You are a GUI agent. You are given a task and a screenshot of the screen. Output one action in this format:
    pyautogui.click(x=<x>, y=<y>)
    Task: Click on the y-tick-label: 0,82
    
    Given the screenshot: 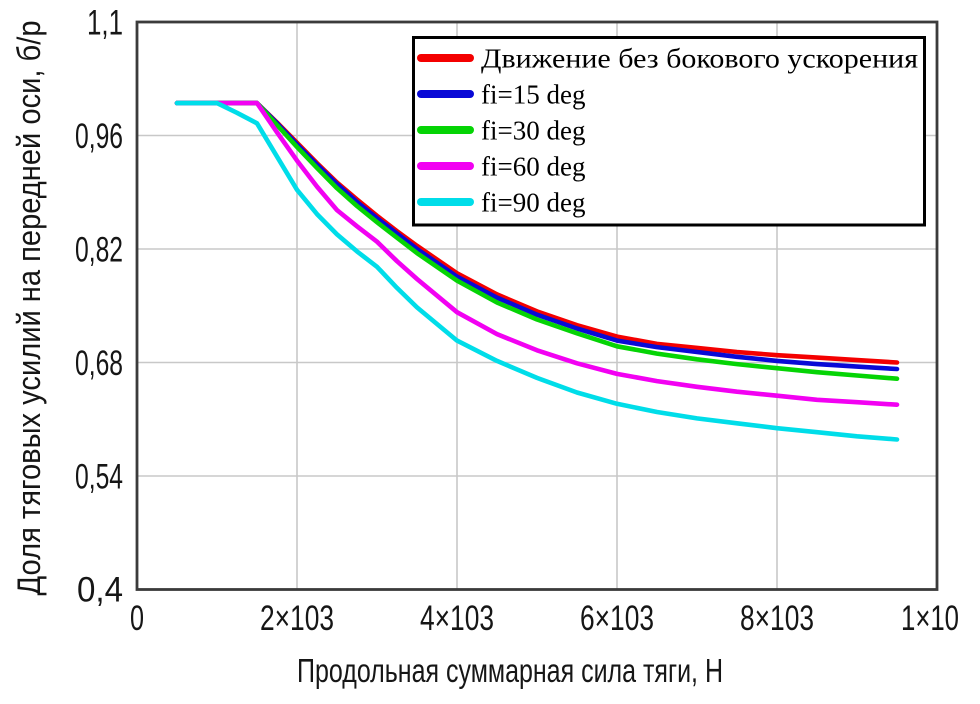 What is the action you would take?
    pyautogui.click(x=99, y=250)
    